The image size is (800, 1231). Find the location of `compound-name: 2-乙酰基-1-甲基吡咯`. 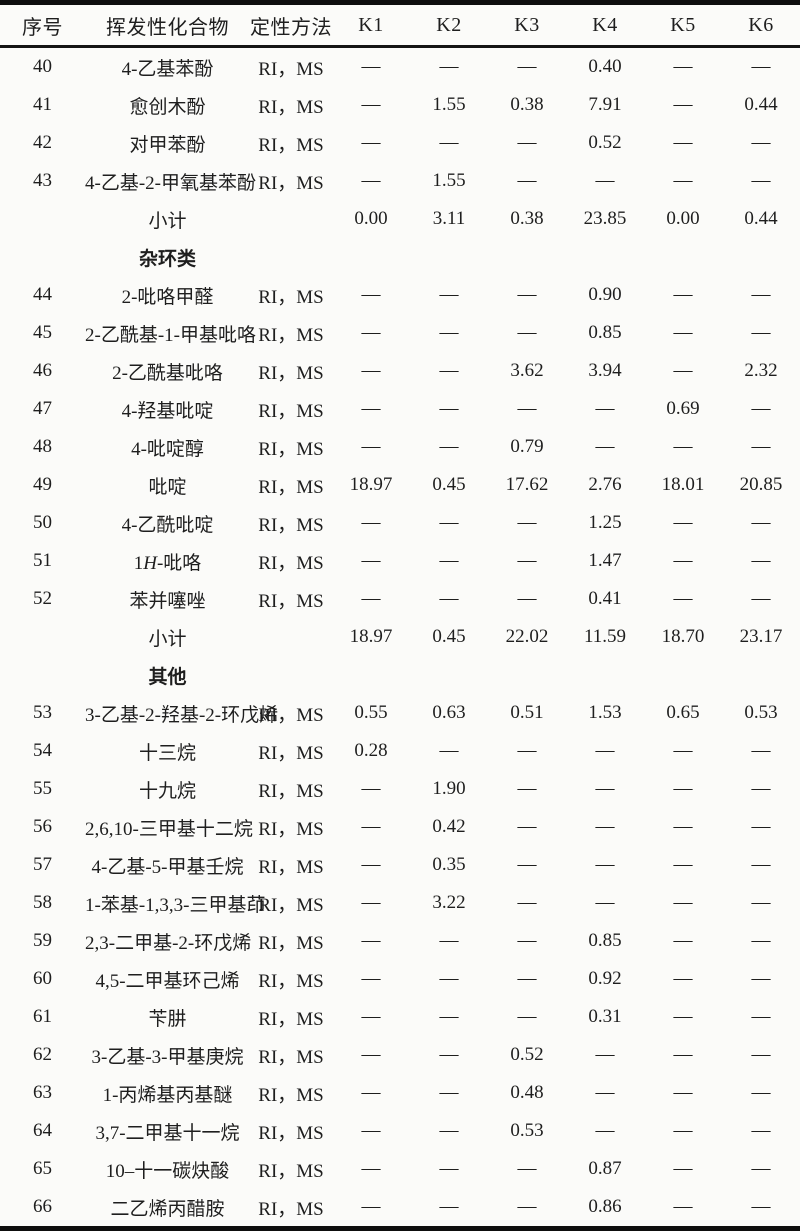

compound-name: 2-乙酰基-1-甲基吡咯 is located at coordinates (170, 335).